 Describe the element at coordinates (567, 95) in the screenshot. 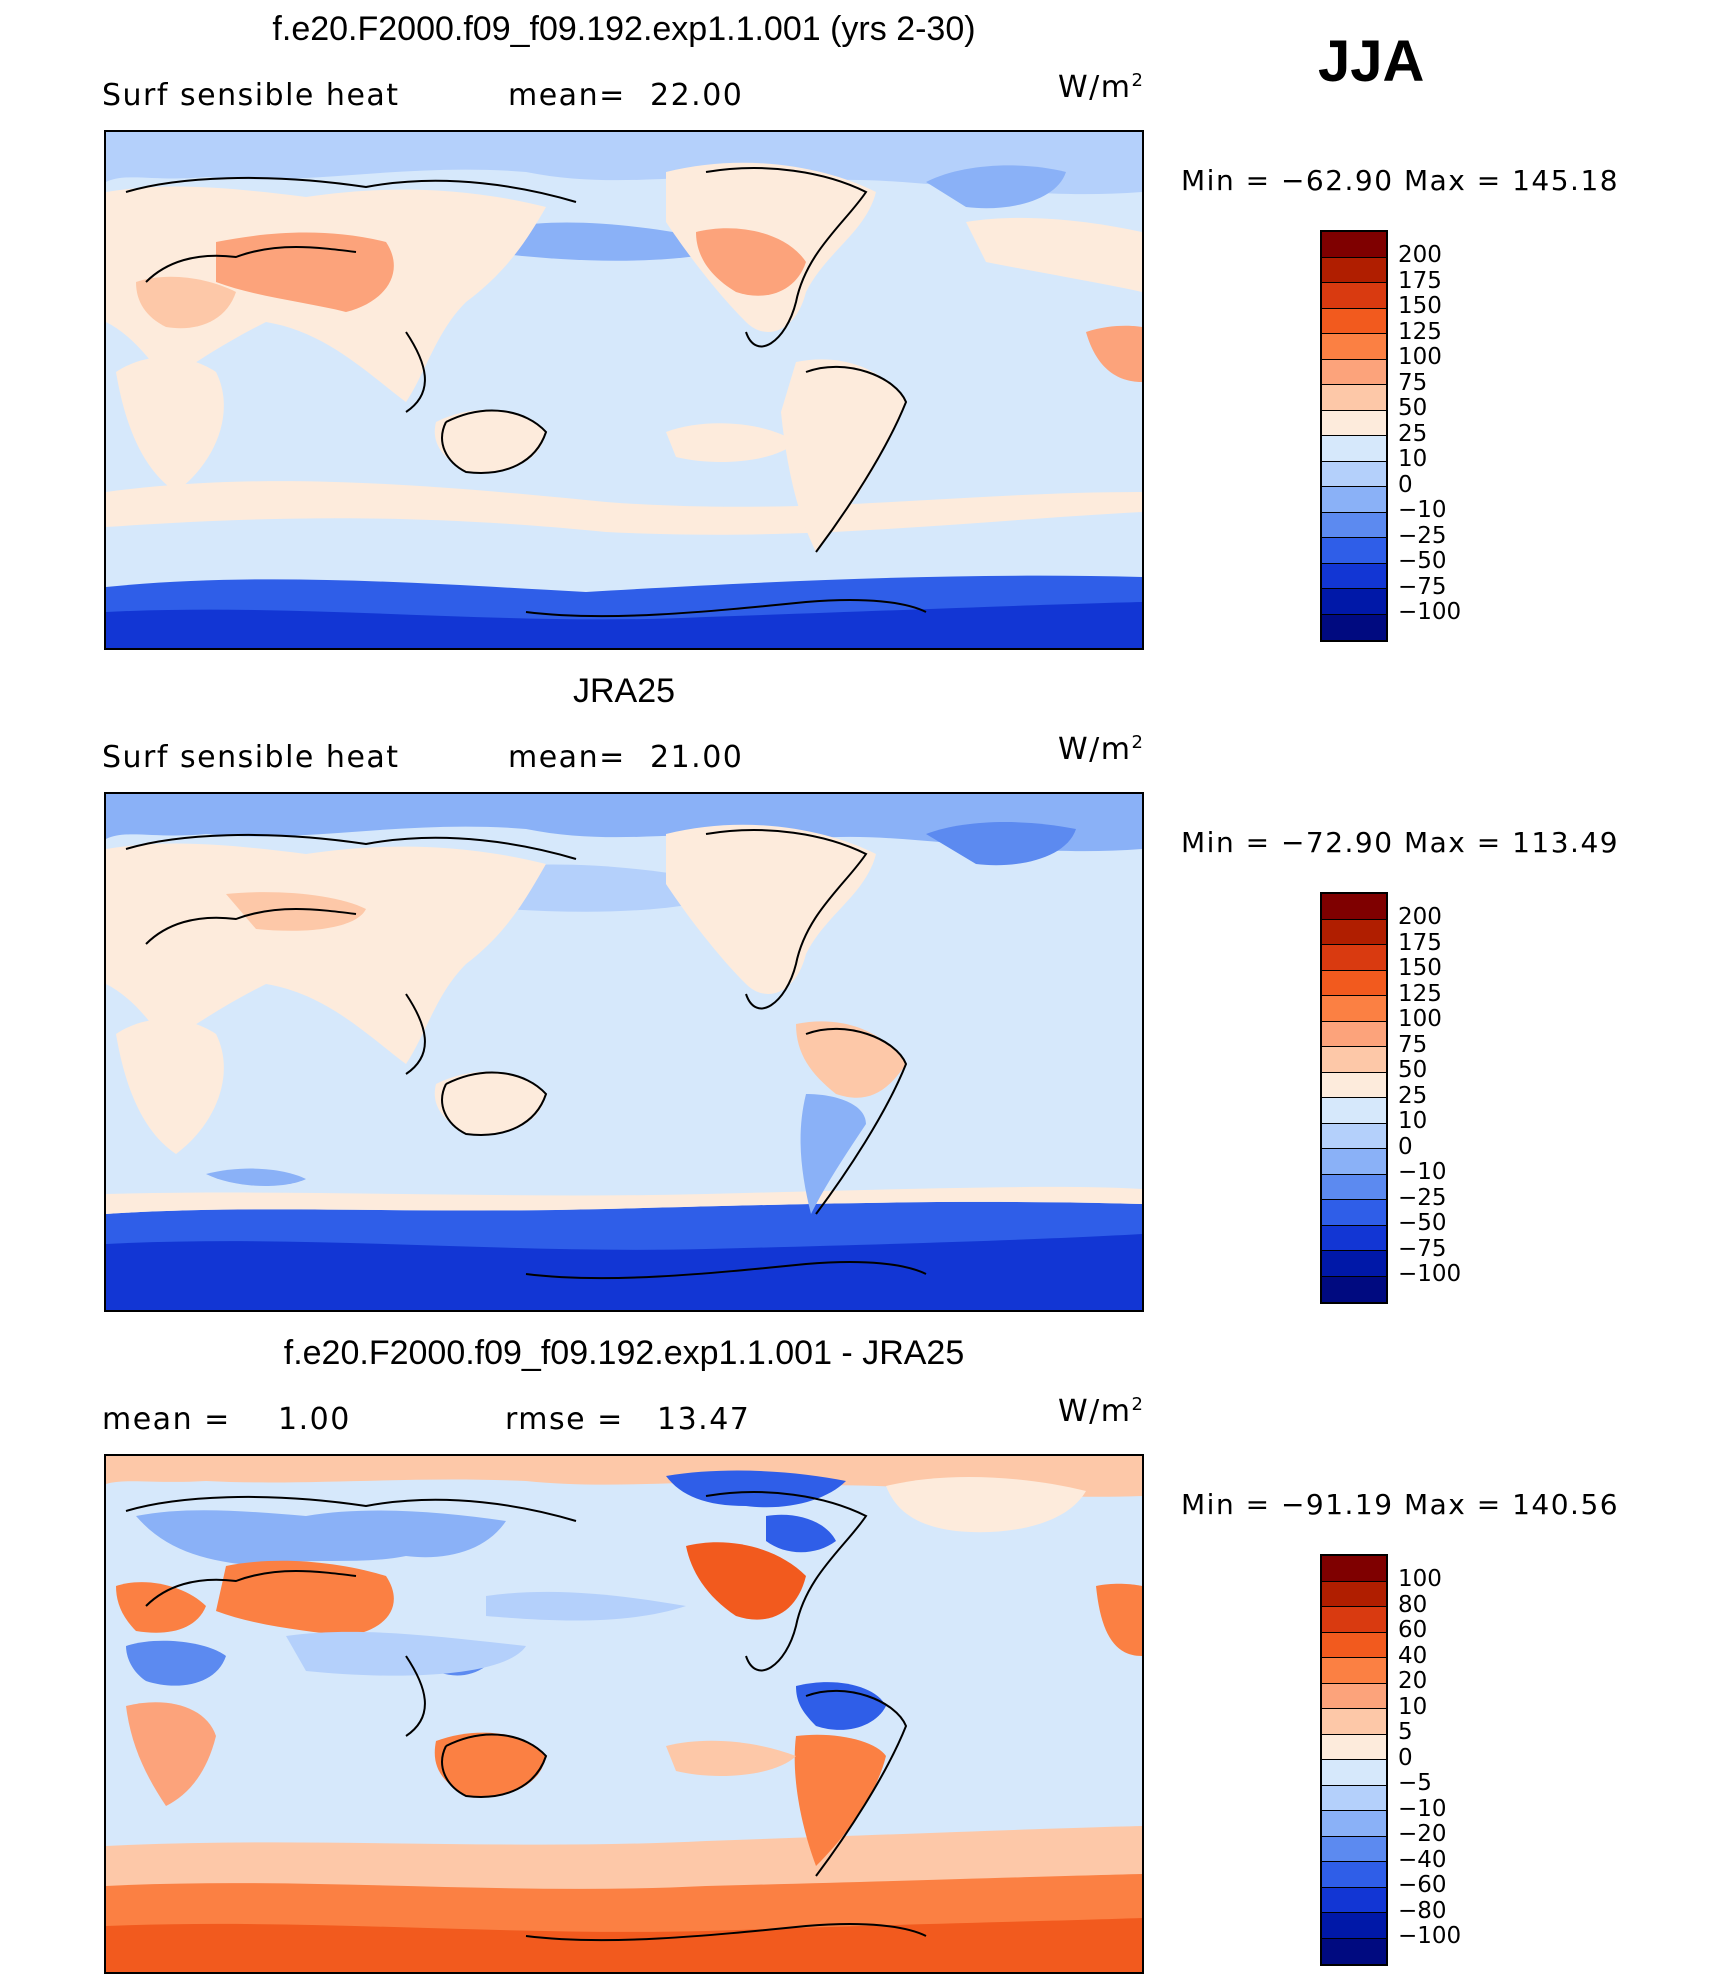

I see `panel-1-mean-label: mean=` at that location.